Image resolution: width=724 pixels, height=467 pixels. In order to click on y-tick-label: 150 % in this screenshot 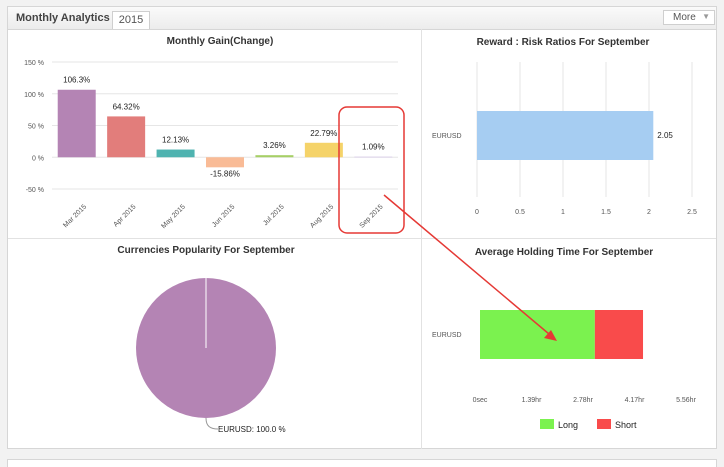, I will do `click(34, 63)`.